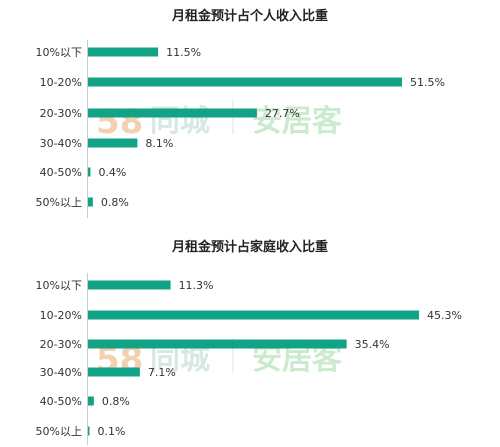  I want to click on value-label: 11.5%, so click(183, 52).